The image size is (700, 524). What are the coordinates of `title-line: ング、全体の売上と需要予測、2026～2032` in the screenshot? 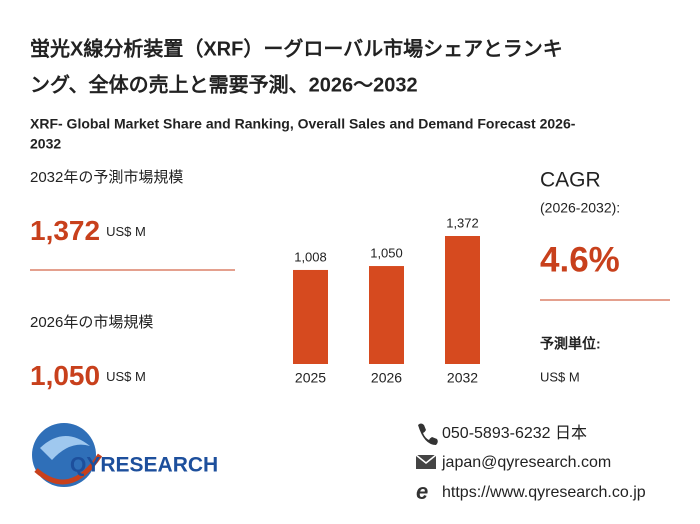 It's located at (224, 84).